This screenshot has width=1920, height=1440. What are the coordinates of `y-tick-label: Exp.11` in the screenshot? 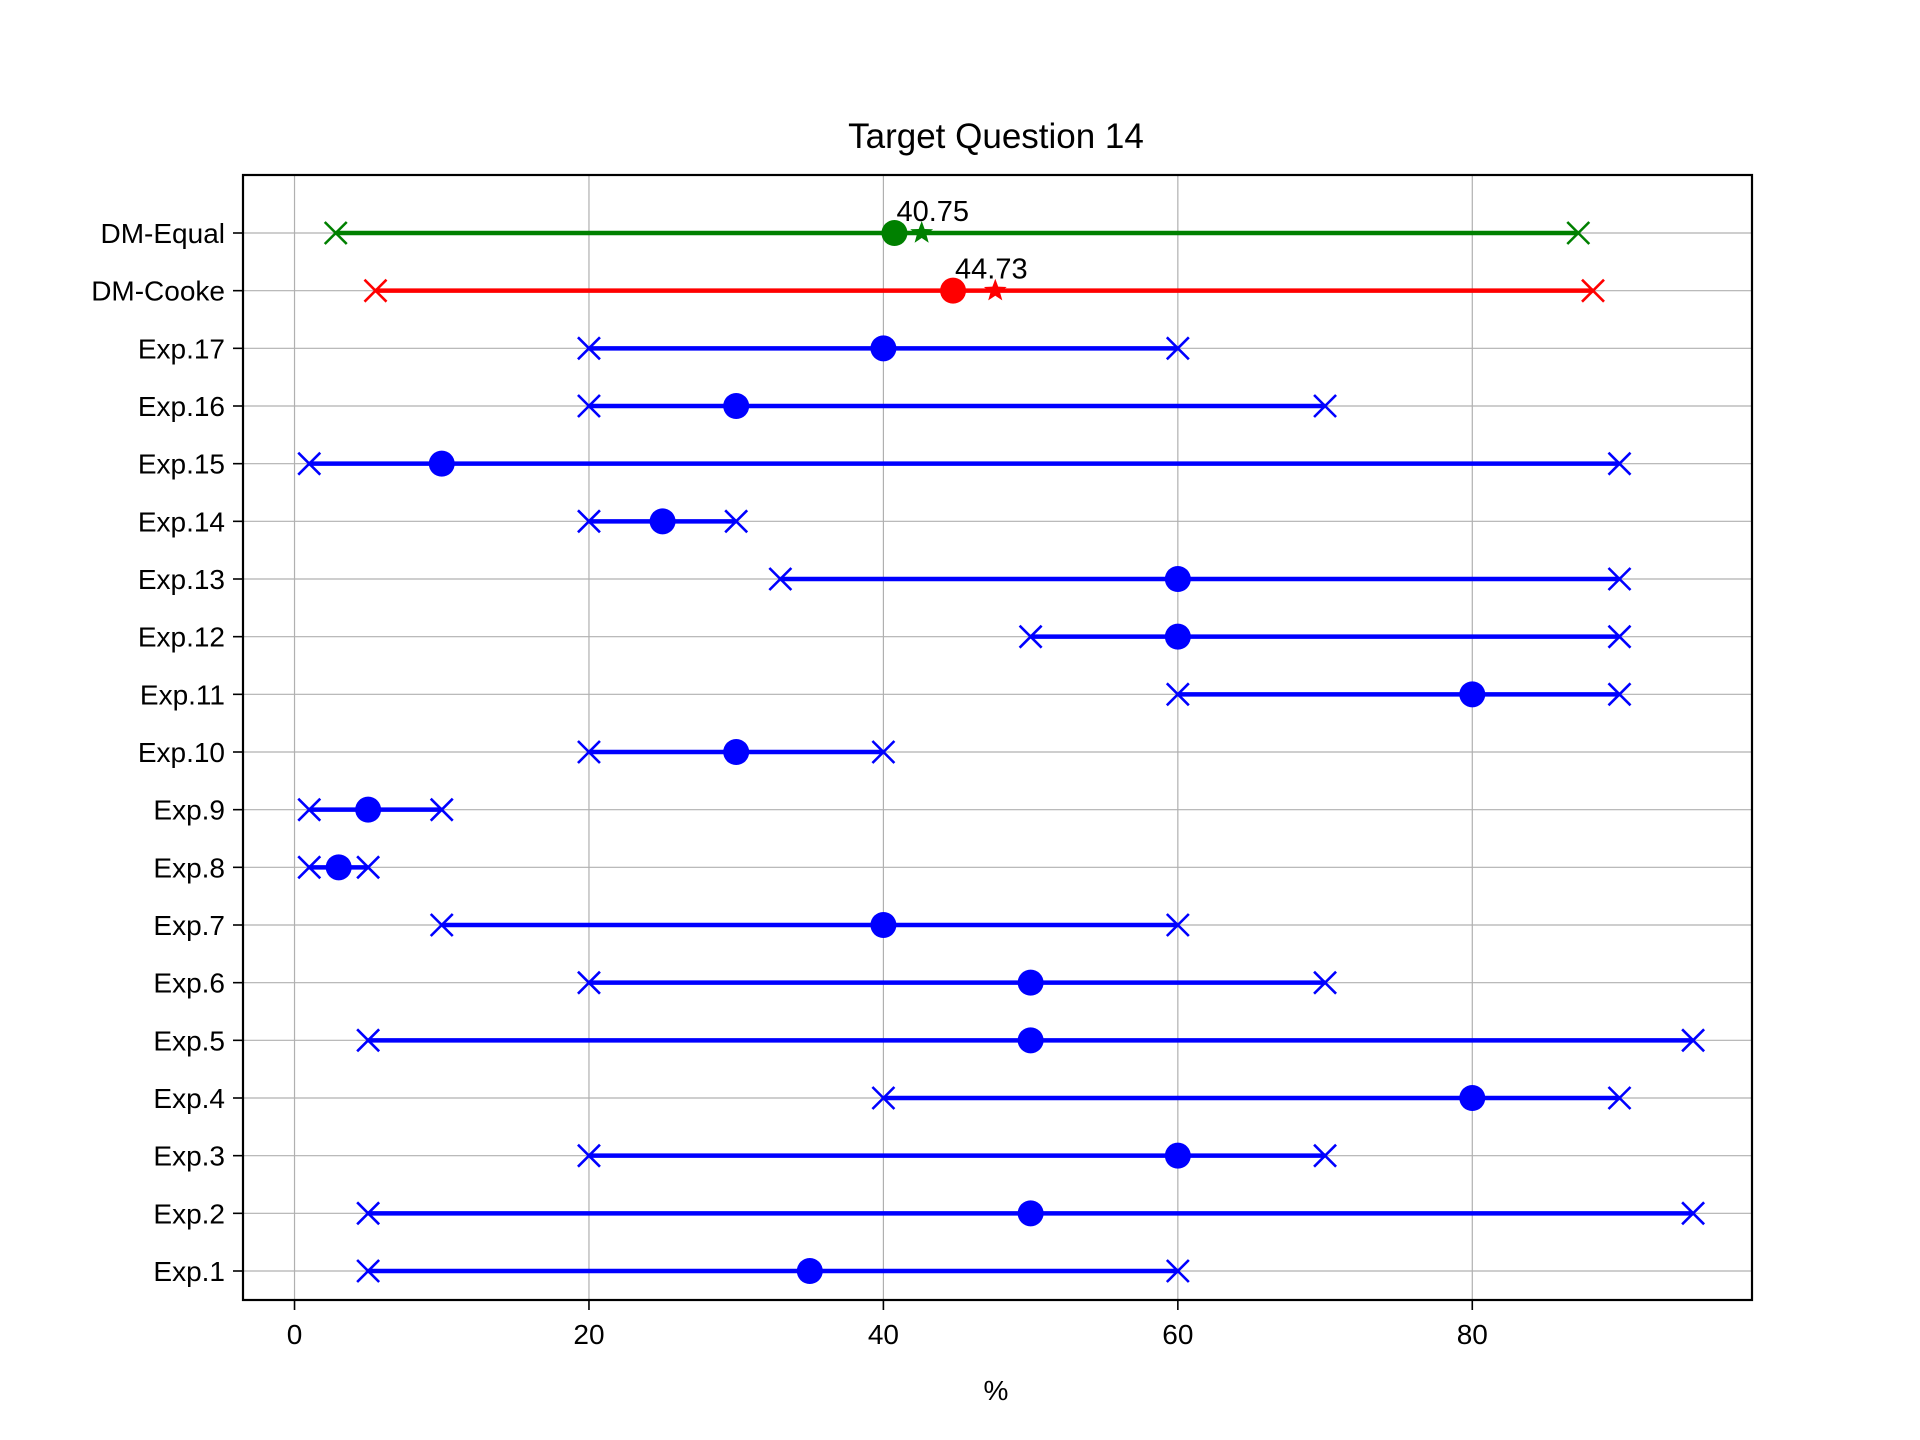 It's located at (182, 694).